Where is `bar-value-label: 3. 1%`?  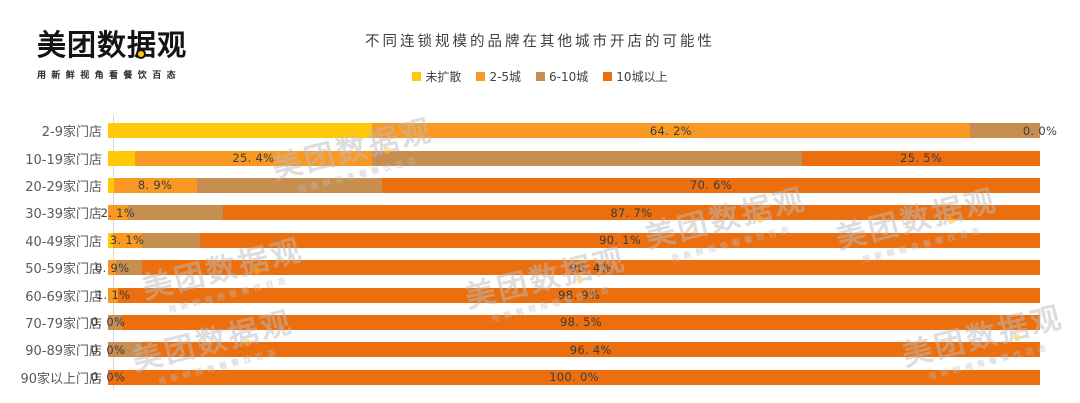 bar-value-label: 3. 1% is located at coordinates (127, 240).